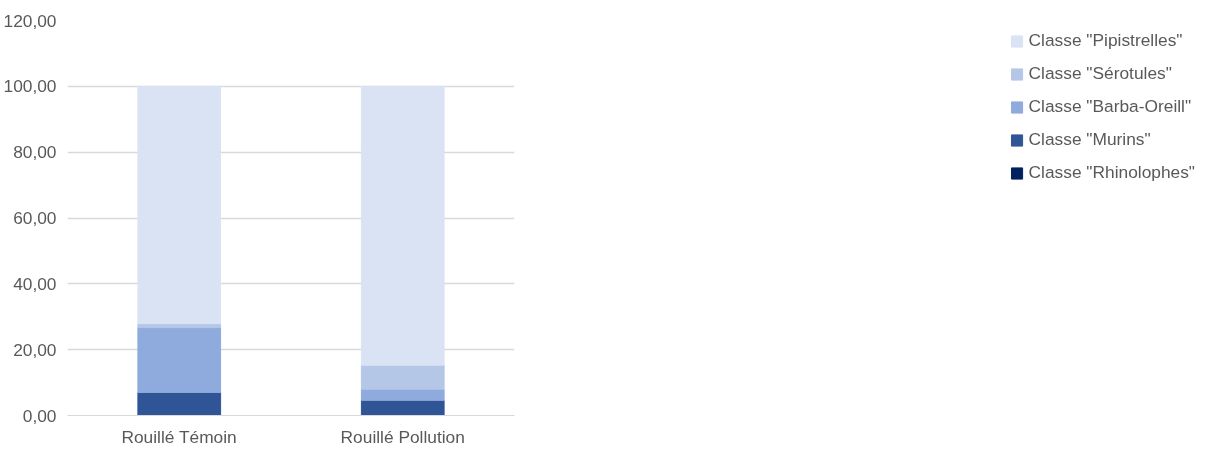  I want to click on y-tick-label: 80,00, so click(35, 152).